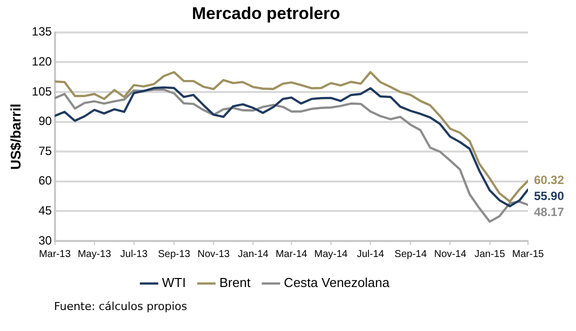 This screenshot has height=331, width=576. Describe the element at coordinates (411, 254) in the screenshot. I see `x-tick-label: Sep-14` at that location.